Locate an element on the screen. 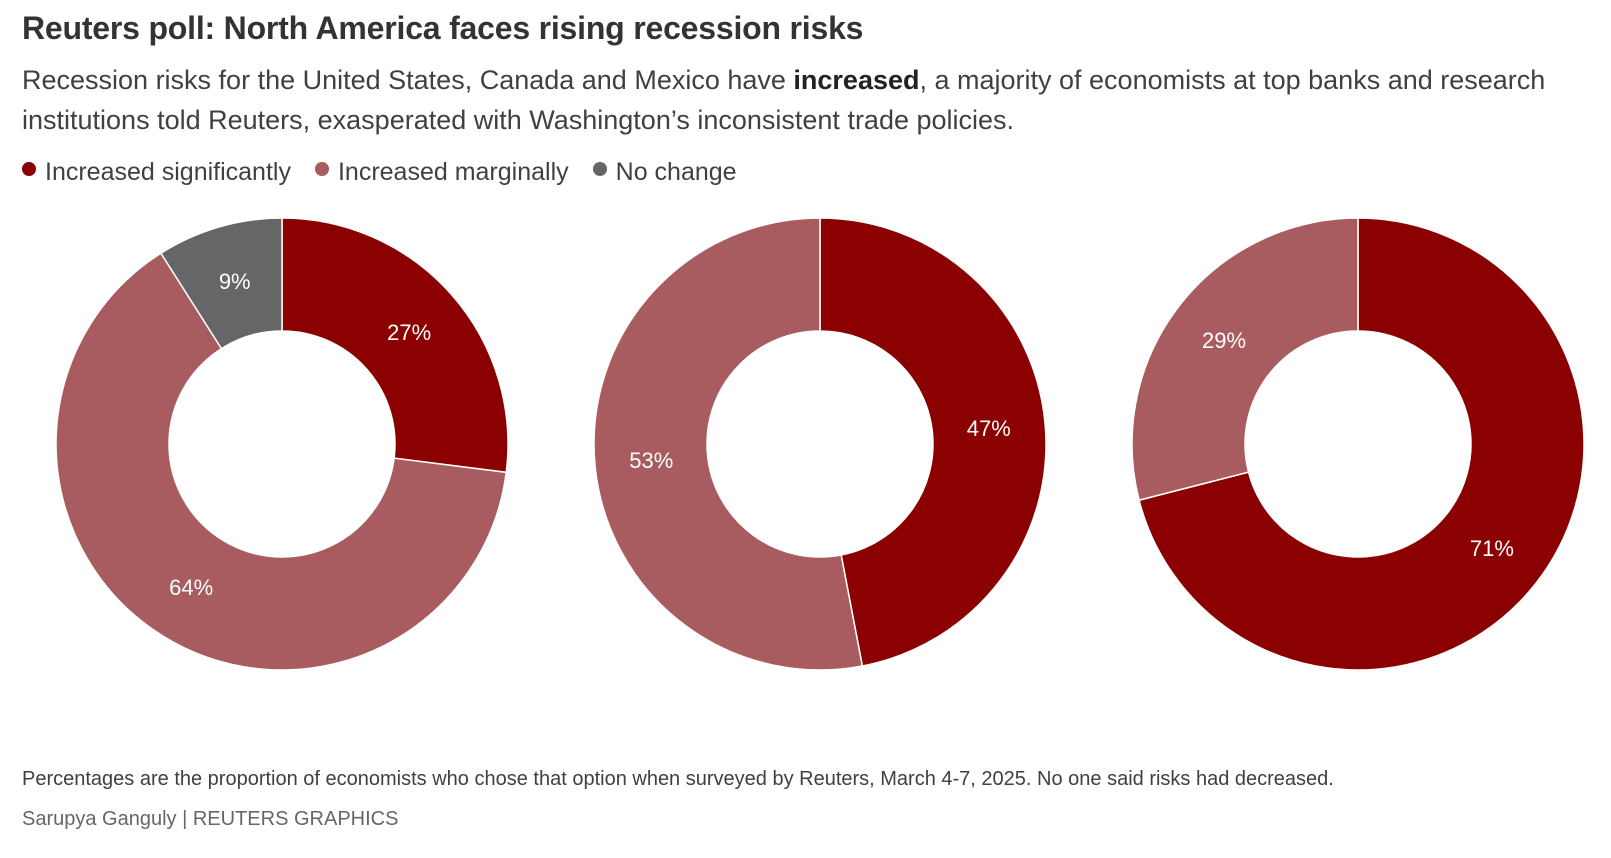 The image size is (1611, 858). legend-label-no-change: No change is located at coordinates (676, 172).